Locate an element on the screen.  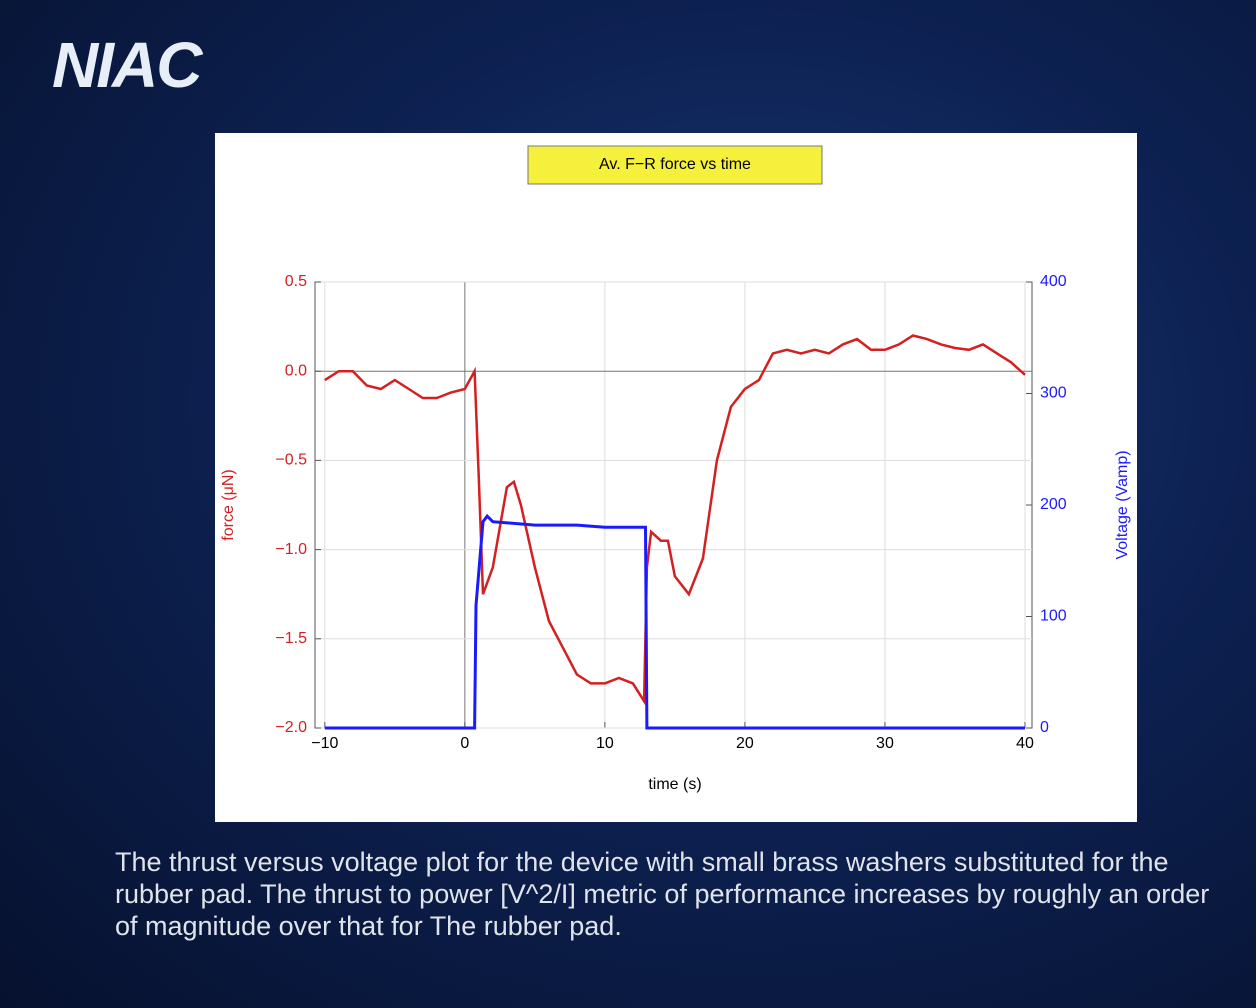
y-tick-label: −1.0 is located at coordinates (291, 549).